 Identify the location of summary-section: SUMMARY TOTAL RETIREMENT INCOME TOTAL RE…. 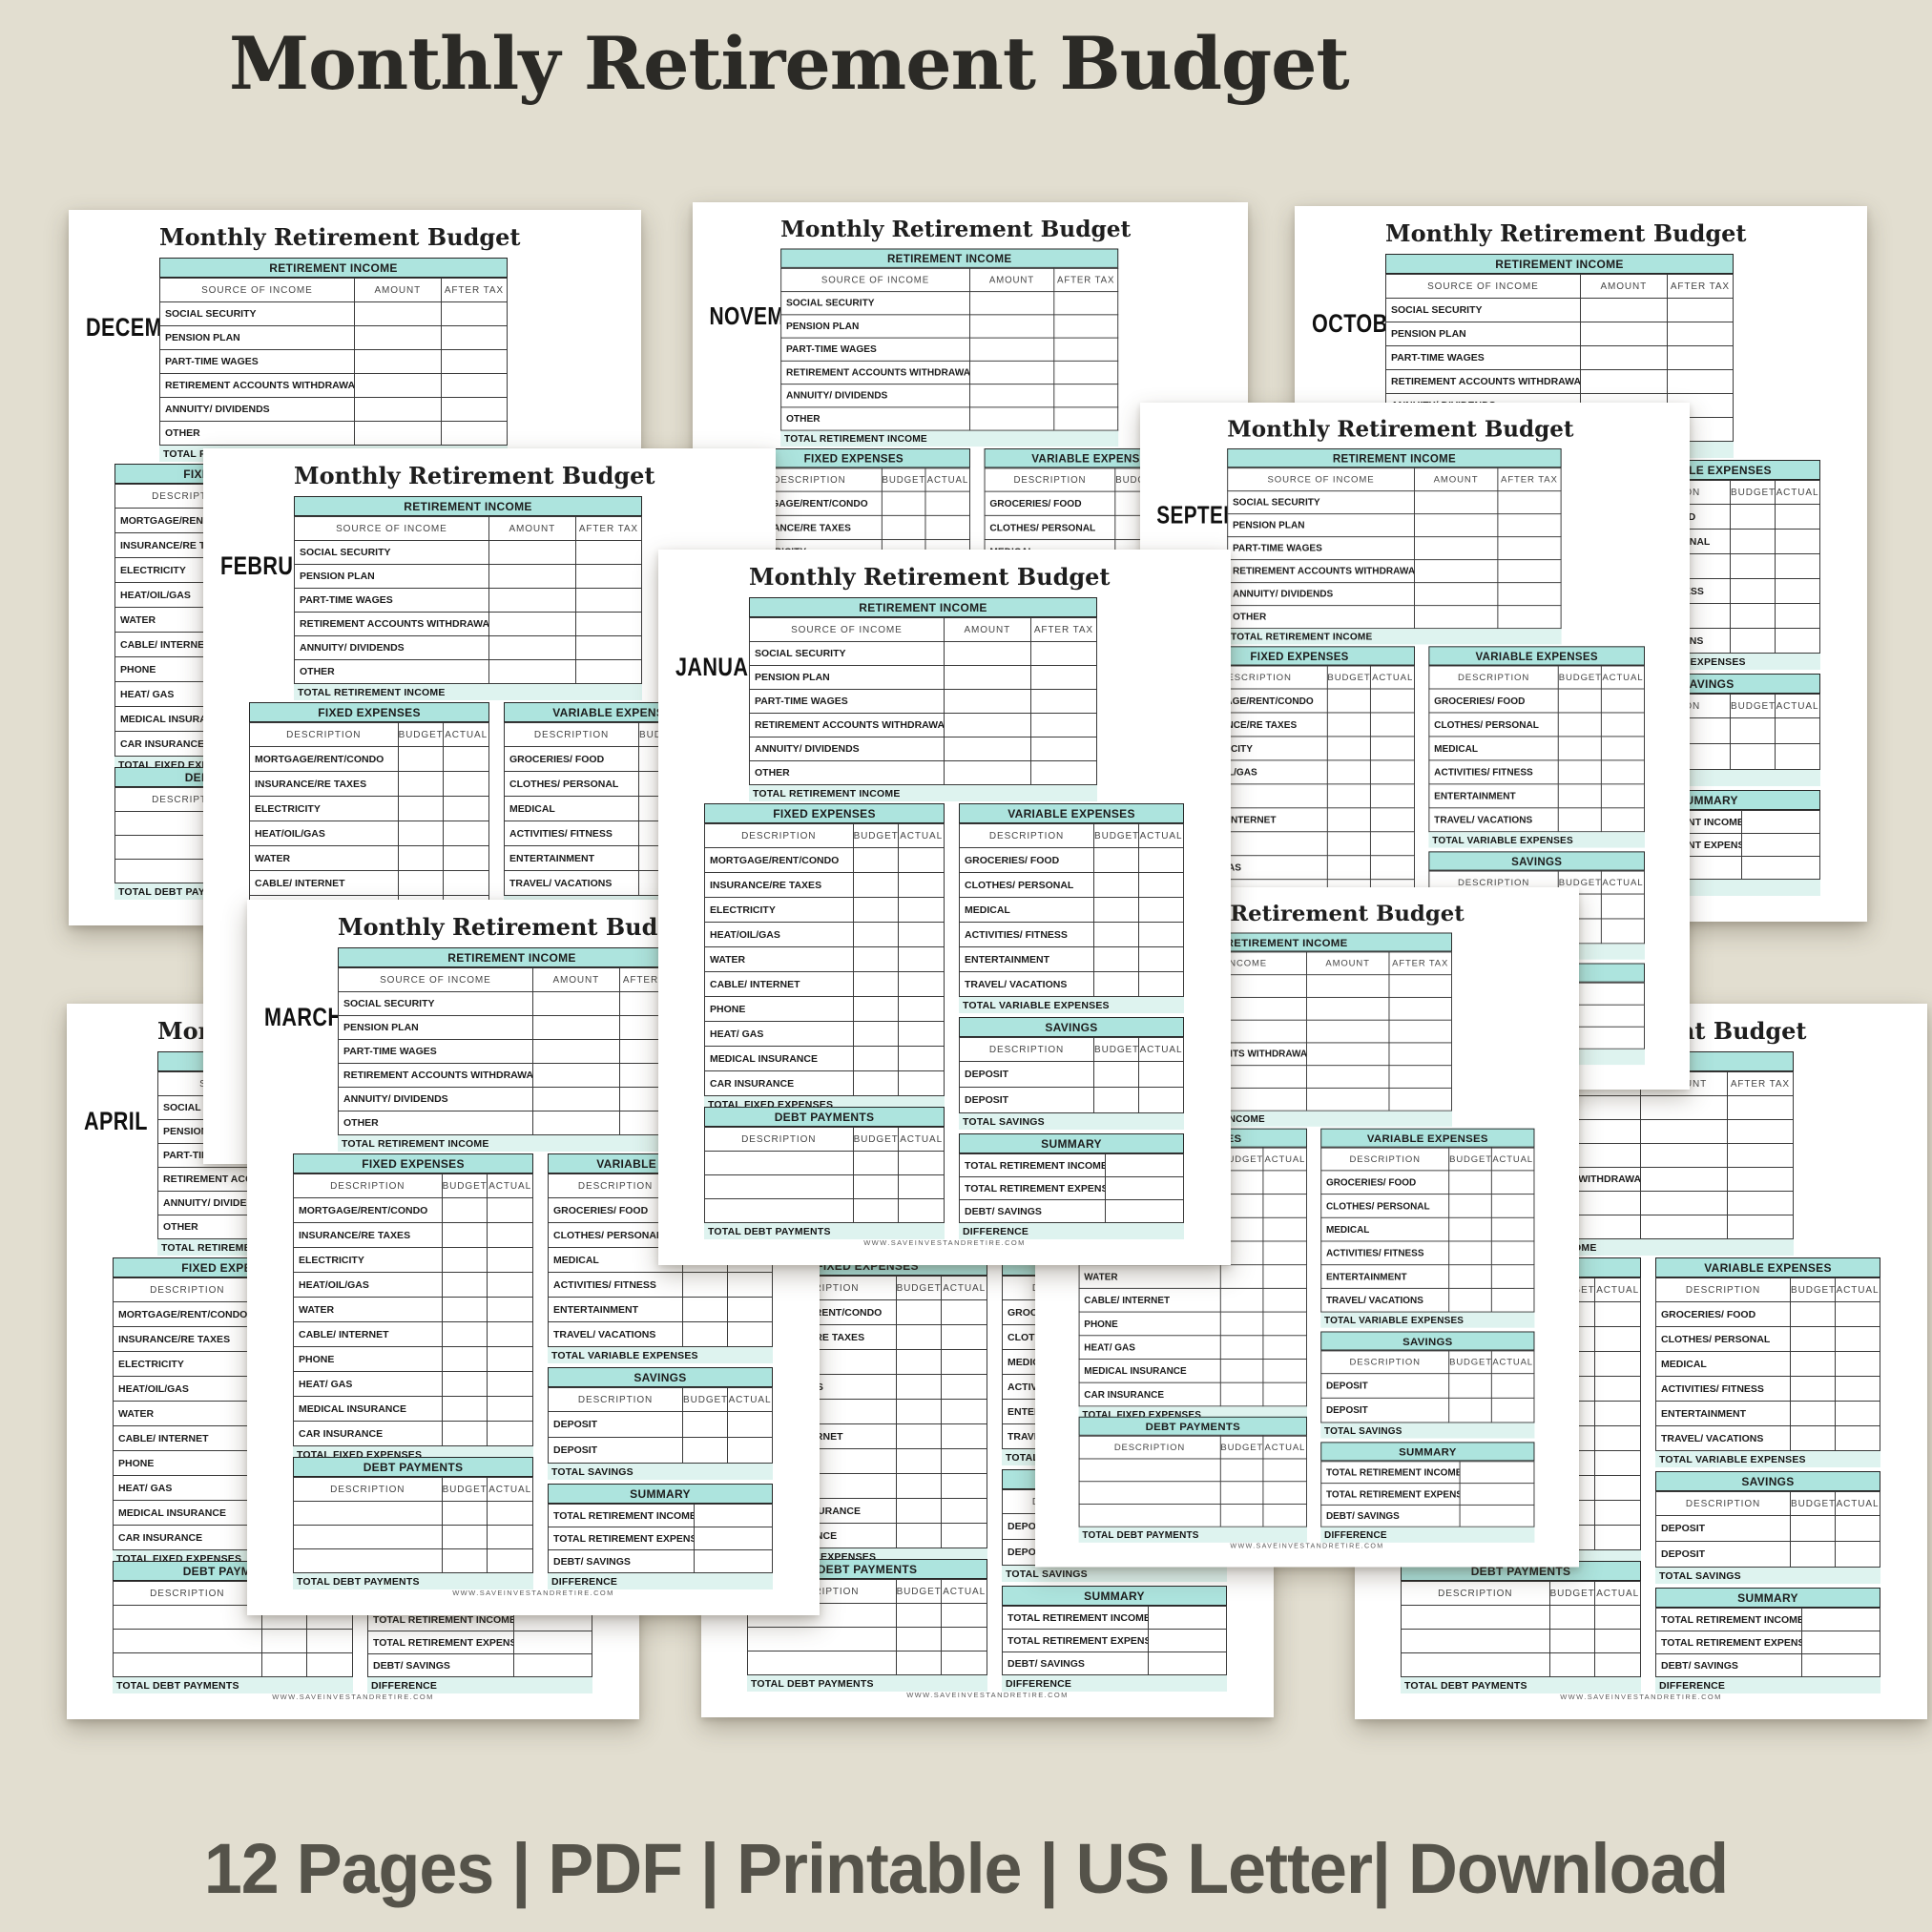
(661, 1536).